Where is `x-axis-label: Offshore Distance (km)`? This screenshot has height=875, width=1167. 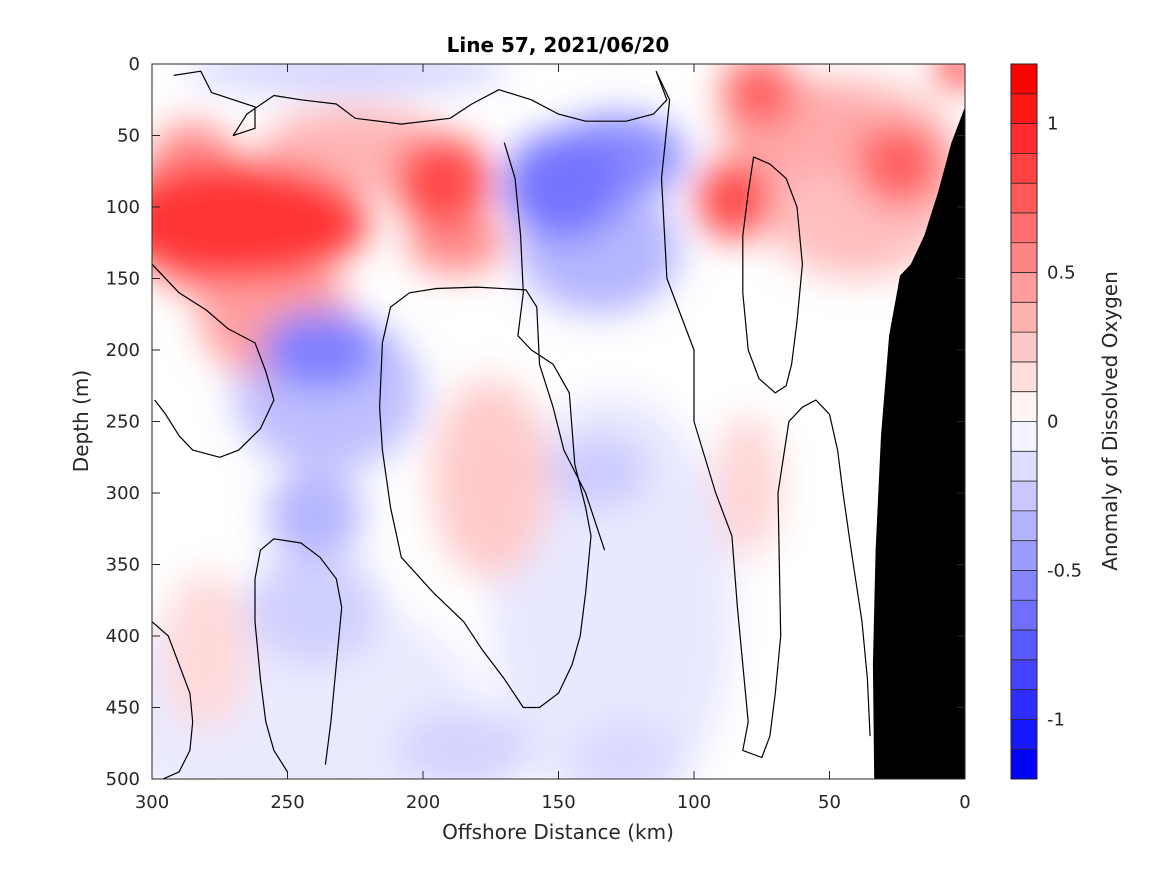
x-axis-label: Offshore Distance (km) is located at coordinates (558, 832).